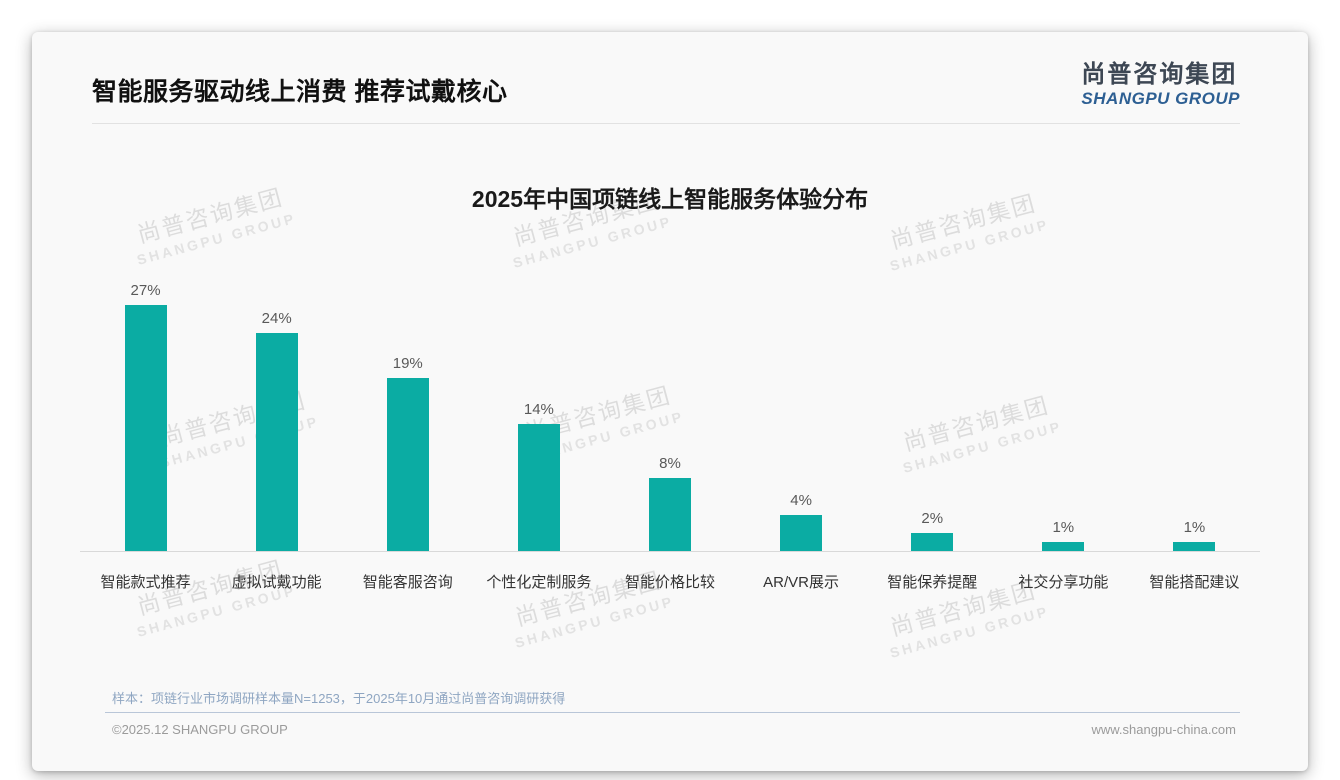  I want to click on bar-column: 4%, so click(801, 521).